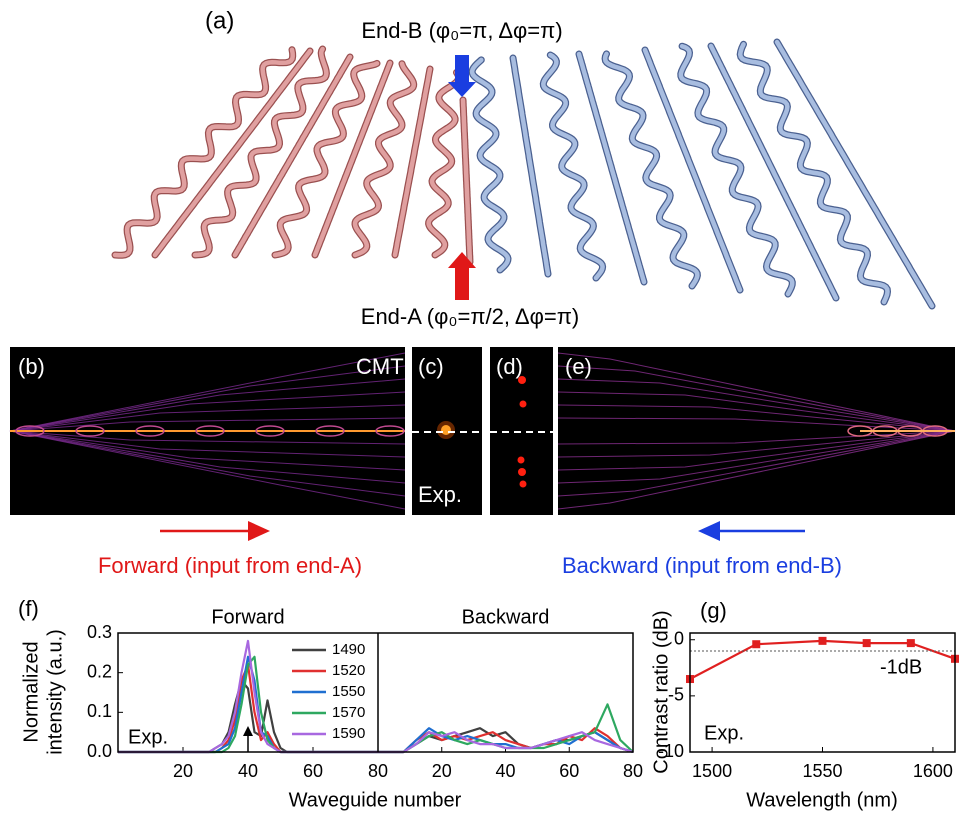  Describe the element at coordinates (348, 649) in the screenshot. I see `legend-label: 1490` at that location.